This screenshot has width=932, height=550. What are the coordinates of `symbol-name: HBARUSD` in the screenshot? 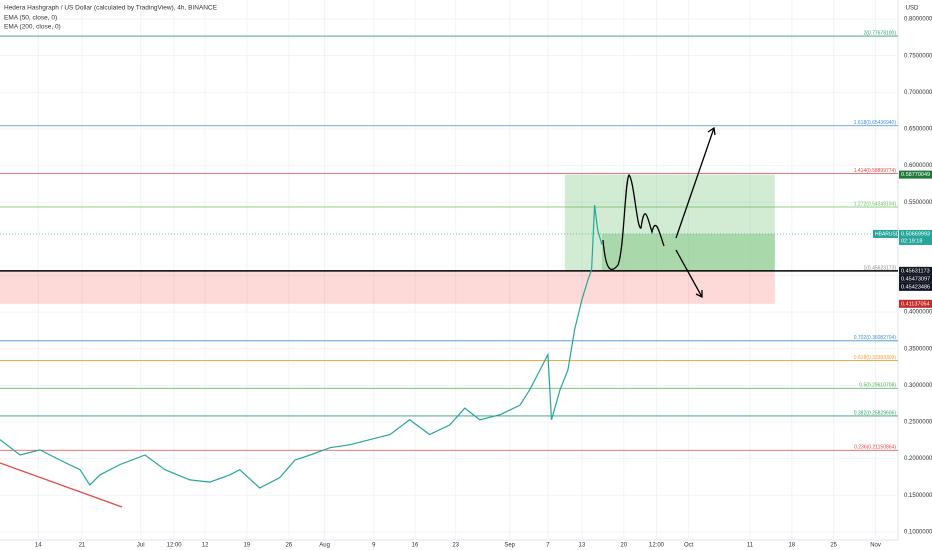 It's located at (887, 234).